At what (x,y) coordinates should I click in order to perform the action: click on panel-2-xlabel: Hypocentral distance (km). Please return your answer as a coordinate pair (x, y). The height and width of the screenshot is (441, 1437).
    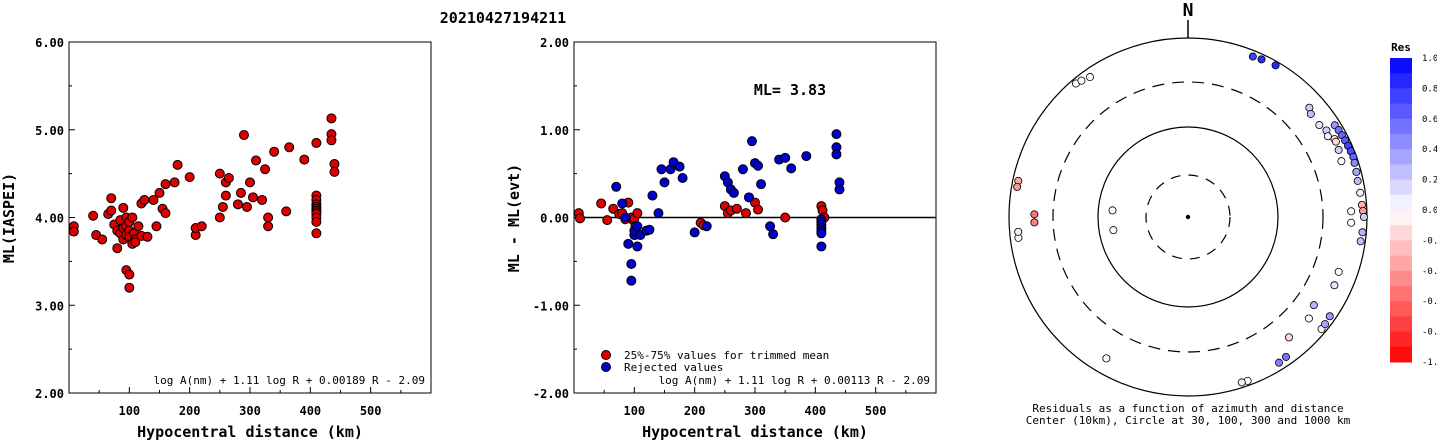
    Looking at the image, I should click on (755, 432).